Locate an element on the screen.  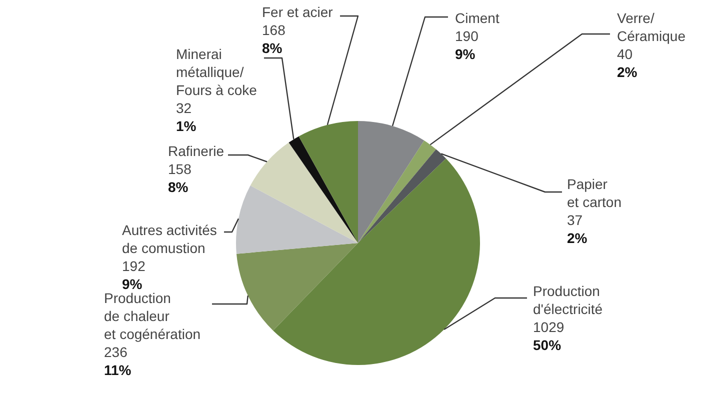
slice-label: Minerai métallique/ Fours à coke is located at coordinates (217, 72).